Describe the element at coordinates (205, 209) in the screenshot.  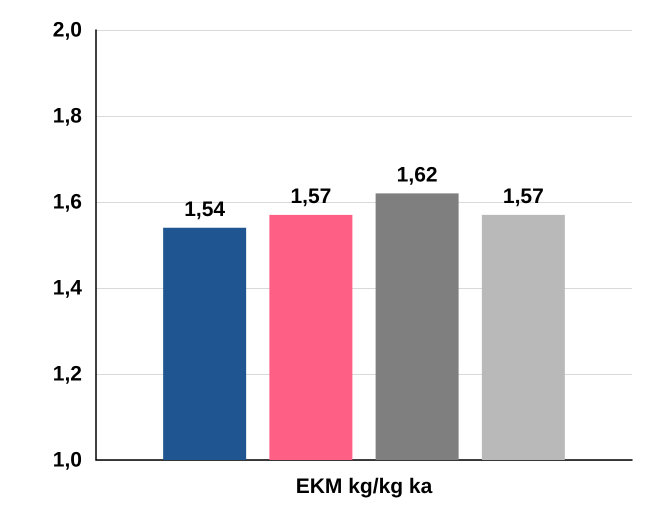
I see `data-label: 1,54` at that location.